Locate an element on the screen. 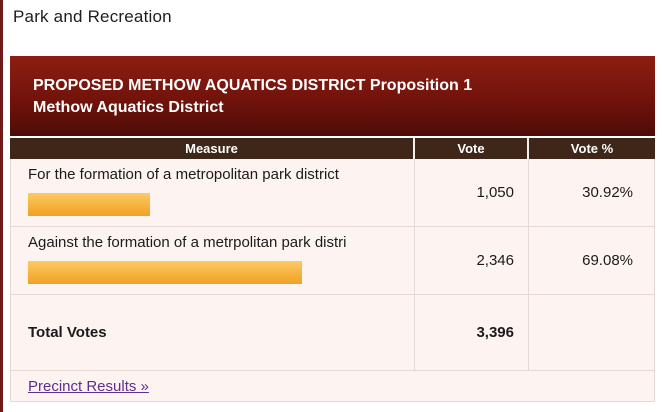  vote-count-cell: 1,050 is located at coordinates (471, 192).